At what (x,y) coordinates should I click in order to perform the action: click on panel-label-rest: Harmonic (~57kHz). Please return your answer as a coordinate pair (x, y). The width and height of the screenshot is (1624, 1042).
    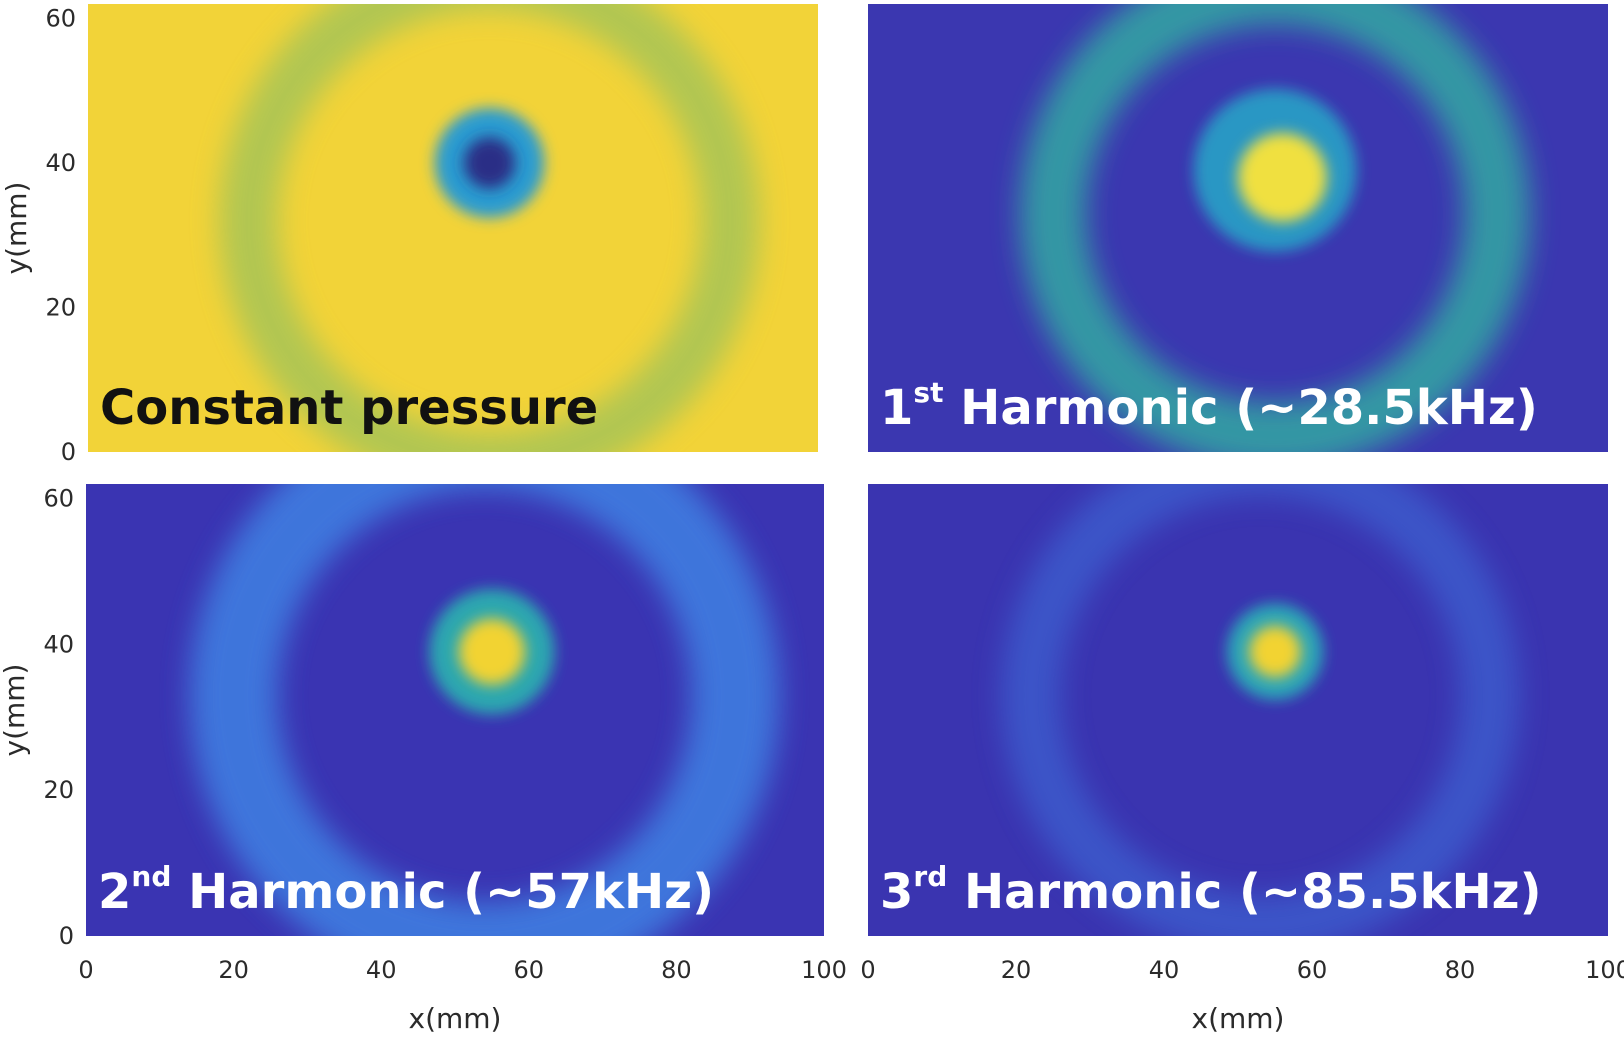
    Looking at the image, I should click on (442, 892).